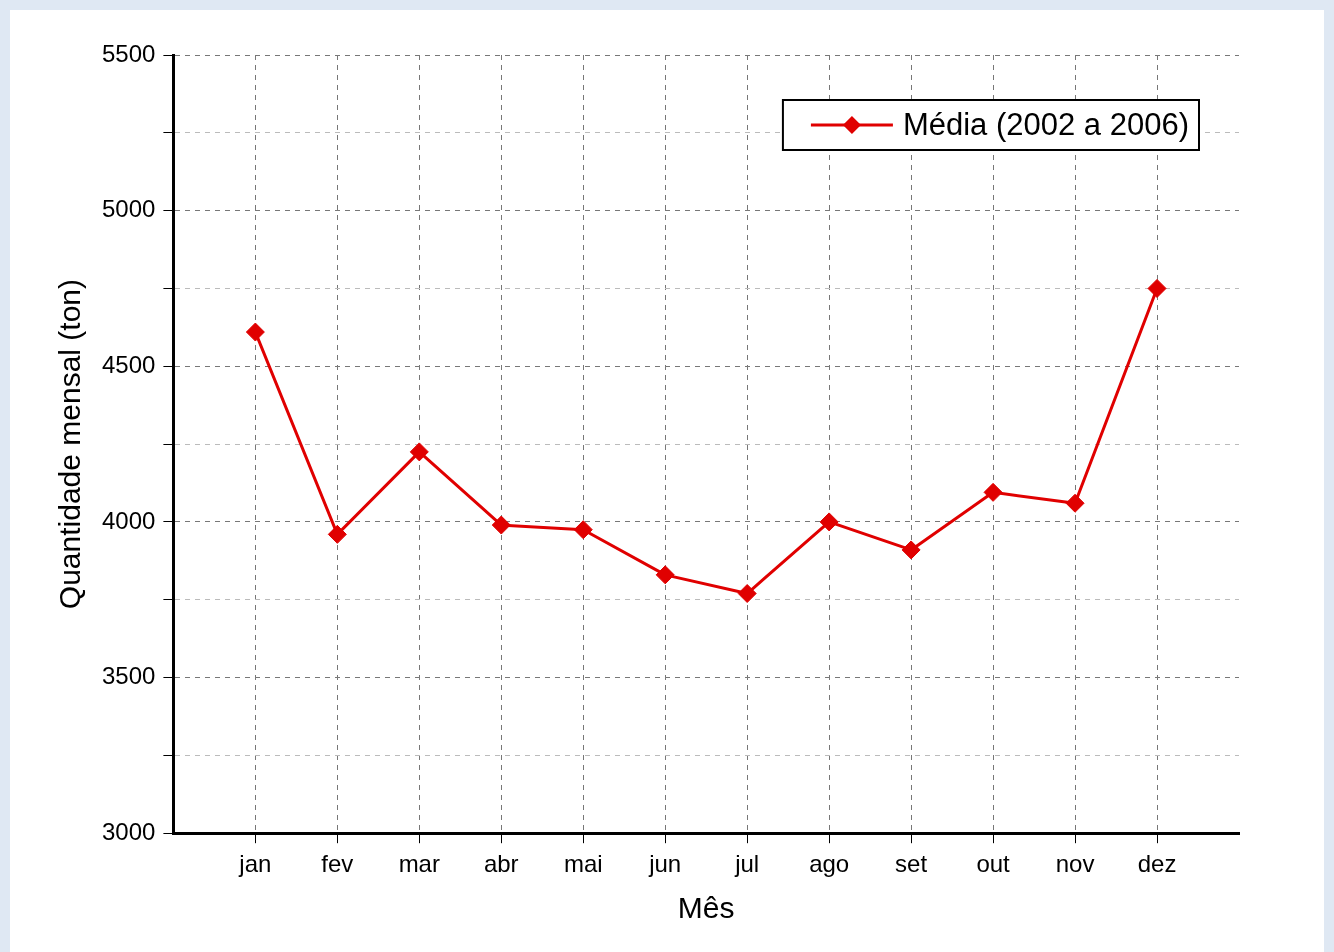 The image size is (1334, 952). What do you see at coordinates (501, 864) in the screenshot?
I see `x-tick-label: abr` at bounding box center [501, 864].